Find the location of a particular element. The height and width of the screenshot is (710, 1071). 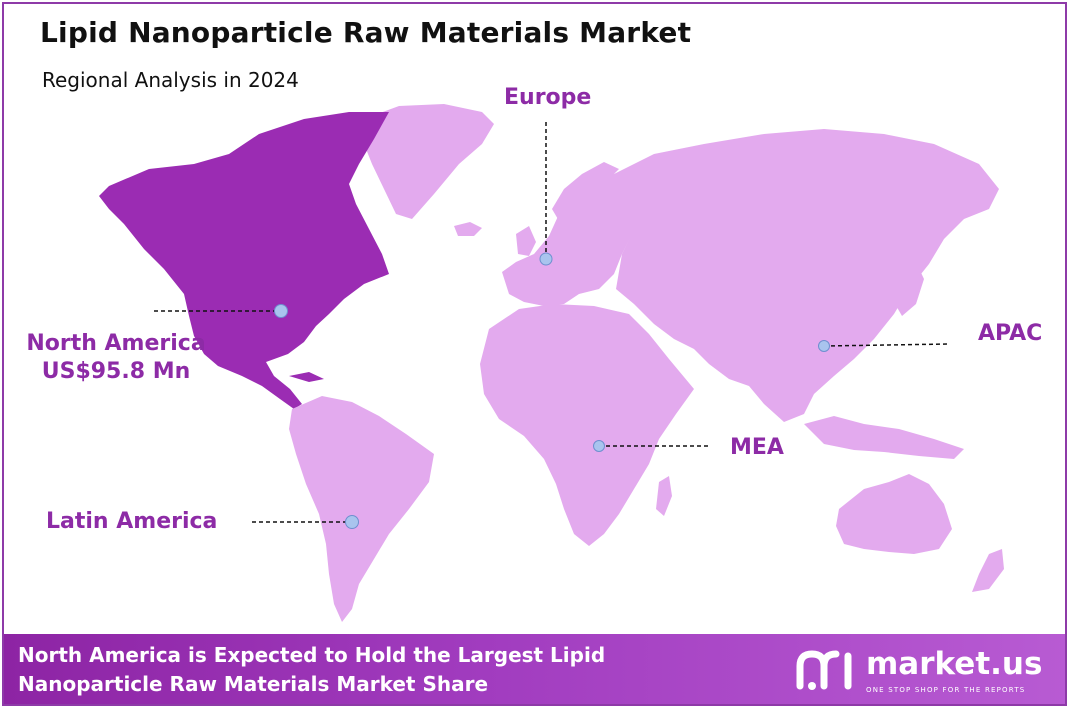

caribbean-shape is located at coordinates (306, 377).